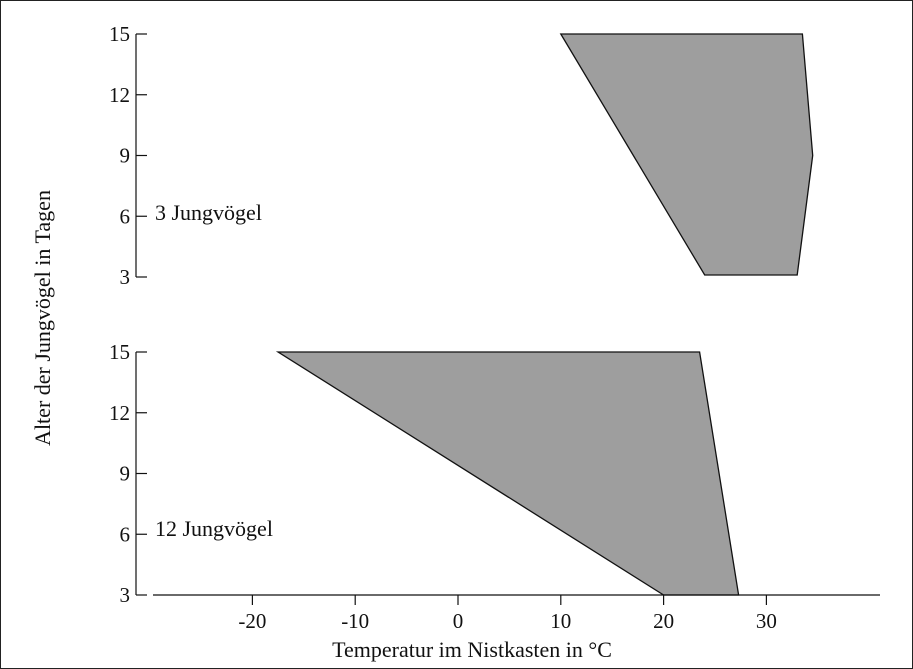  I want to click on y-ticks-bottom: 3 6 9 12 15, so click(128, 473).